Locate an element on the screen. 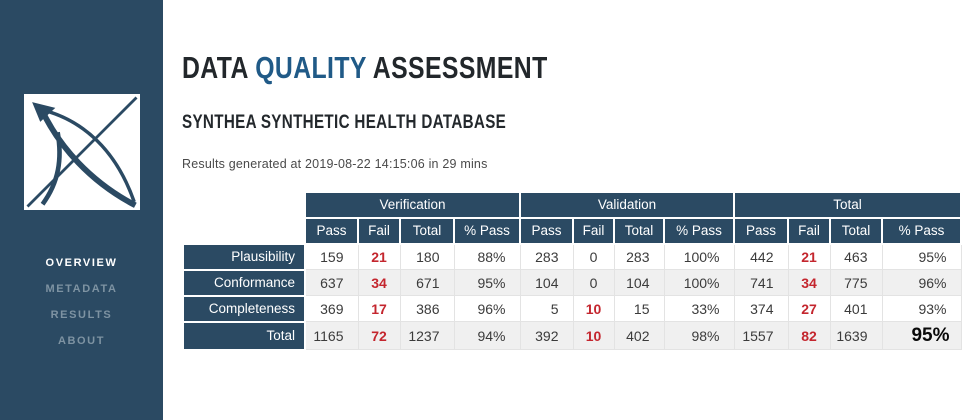 Image resolution: width=977 pixels, height=420 pixels. group-header-total: Total is located at coordinates (847, 204).